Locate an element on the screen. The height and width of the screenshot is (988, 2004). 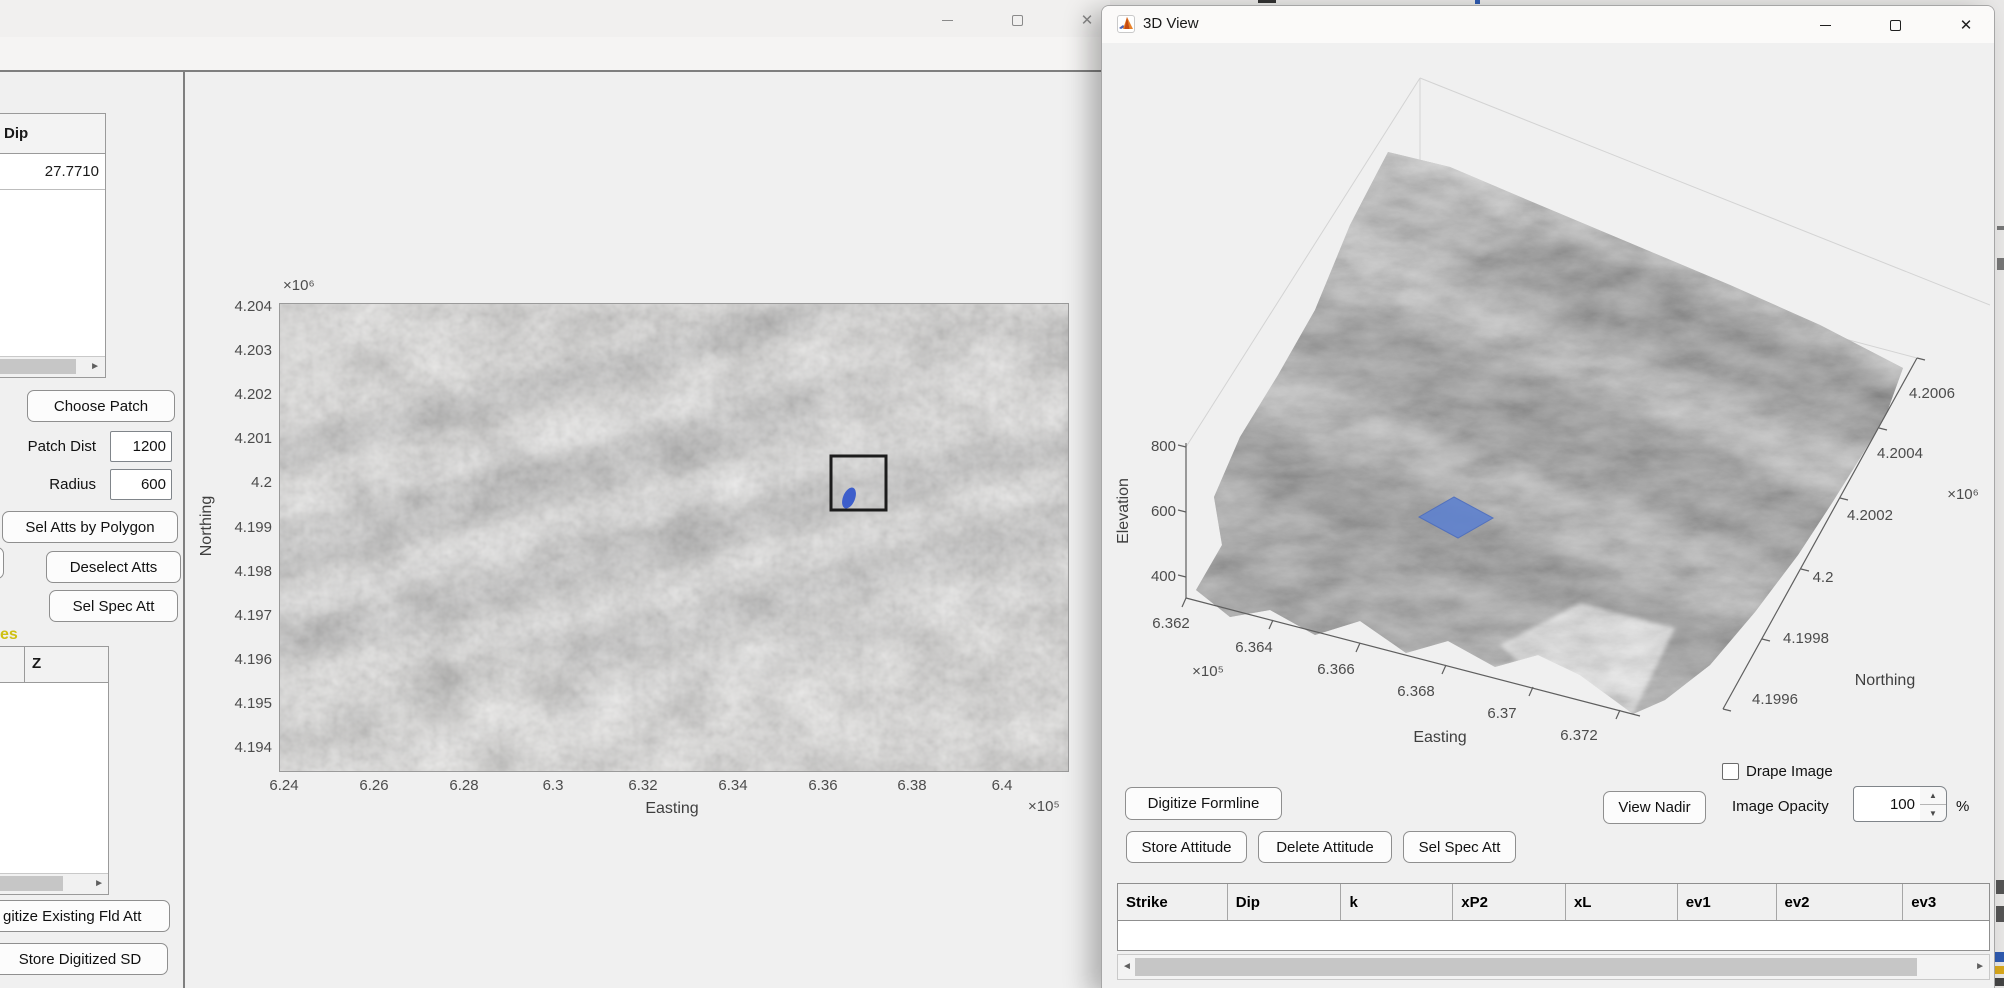
map-ytick: 4.195 is located at coordinates (253, 703).